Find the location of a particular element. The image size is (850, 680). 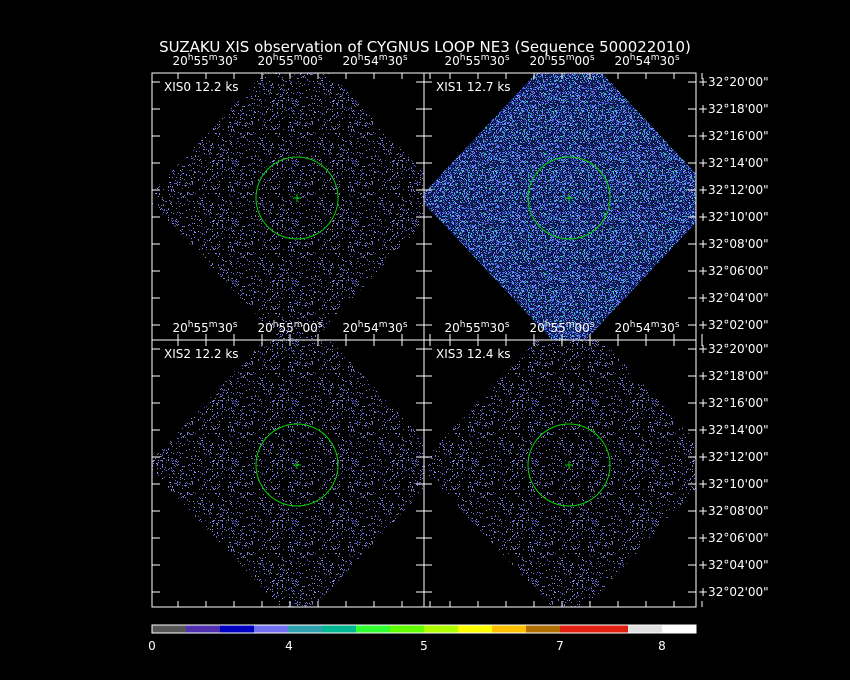

colorbar-label: 5 is located at coordinates (424, 646).